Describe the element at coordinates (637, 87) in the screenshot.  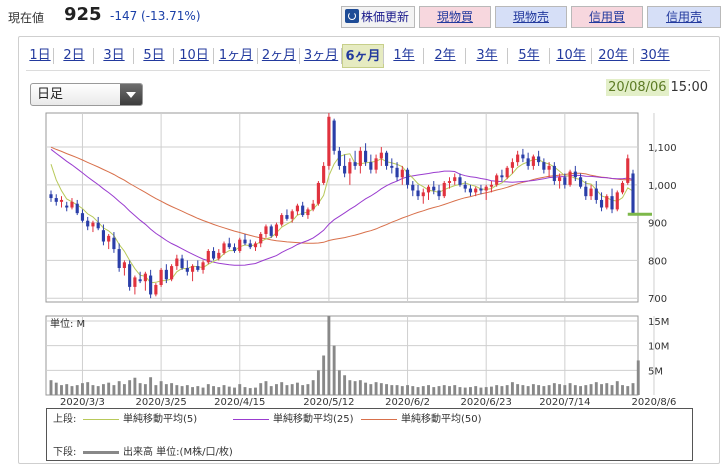
I see `chart-date: 20/08/06` at that location.